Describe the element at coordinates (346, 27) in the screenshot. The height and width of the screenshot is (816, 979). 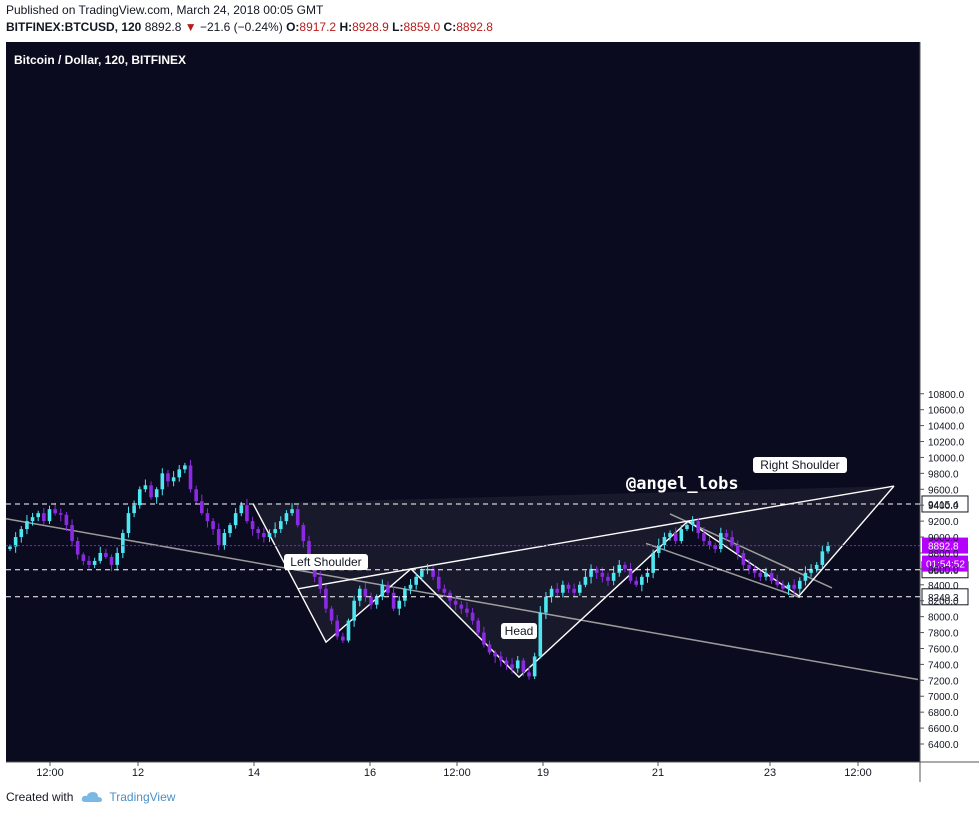
I see `high-label: H:` at that location.